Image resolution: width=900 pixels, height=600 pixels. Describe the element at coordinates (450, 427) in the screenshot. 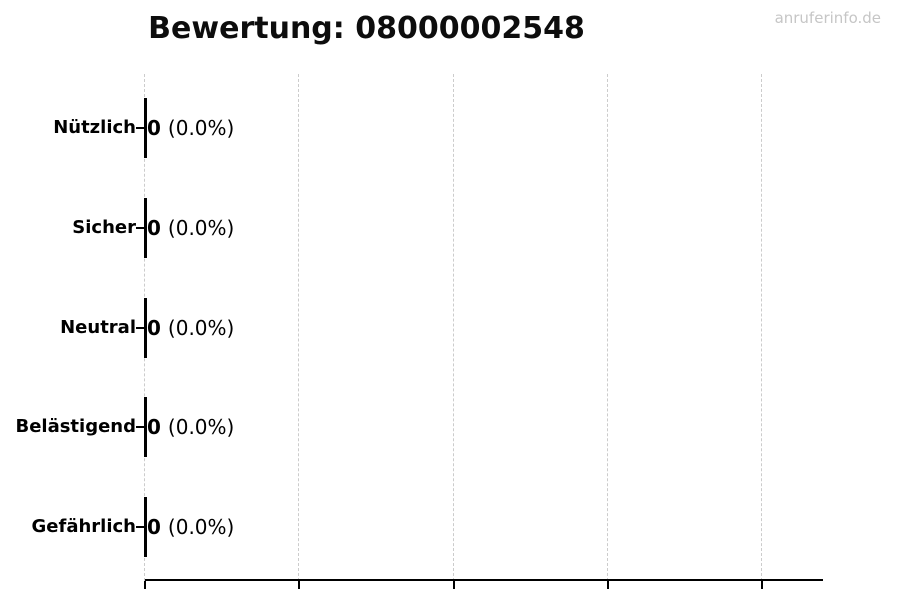

I see `category-row-belaestigend: Belästigend 0 (0.0%)` at that location.